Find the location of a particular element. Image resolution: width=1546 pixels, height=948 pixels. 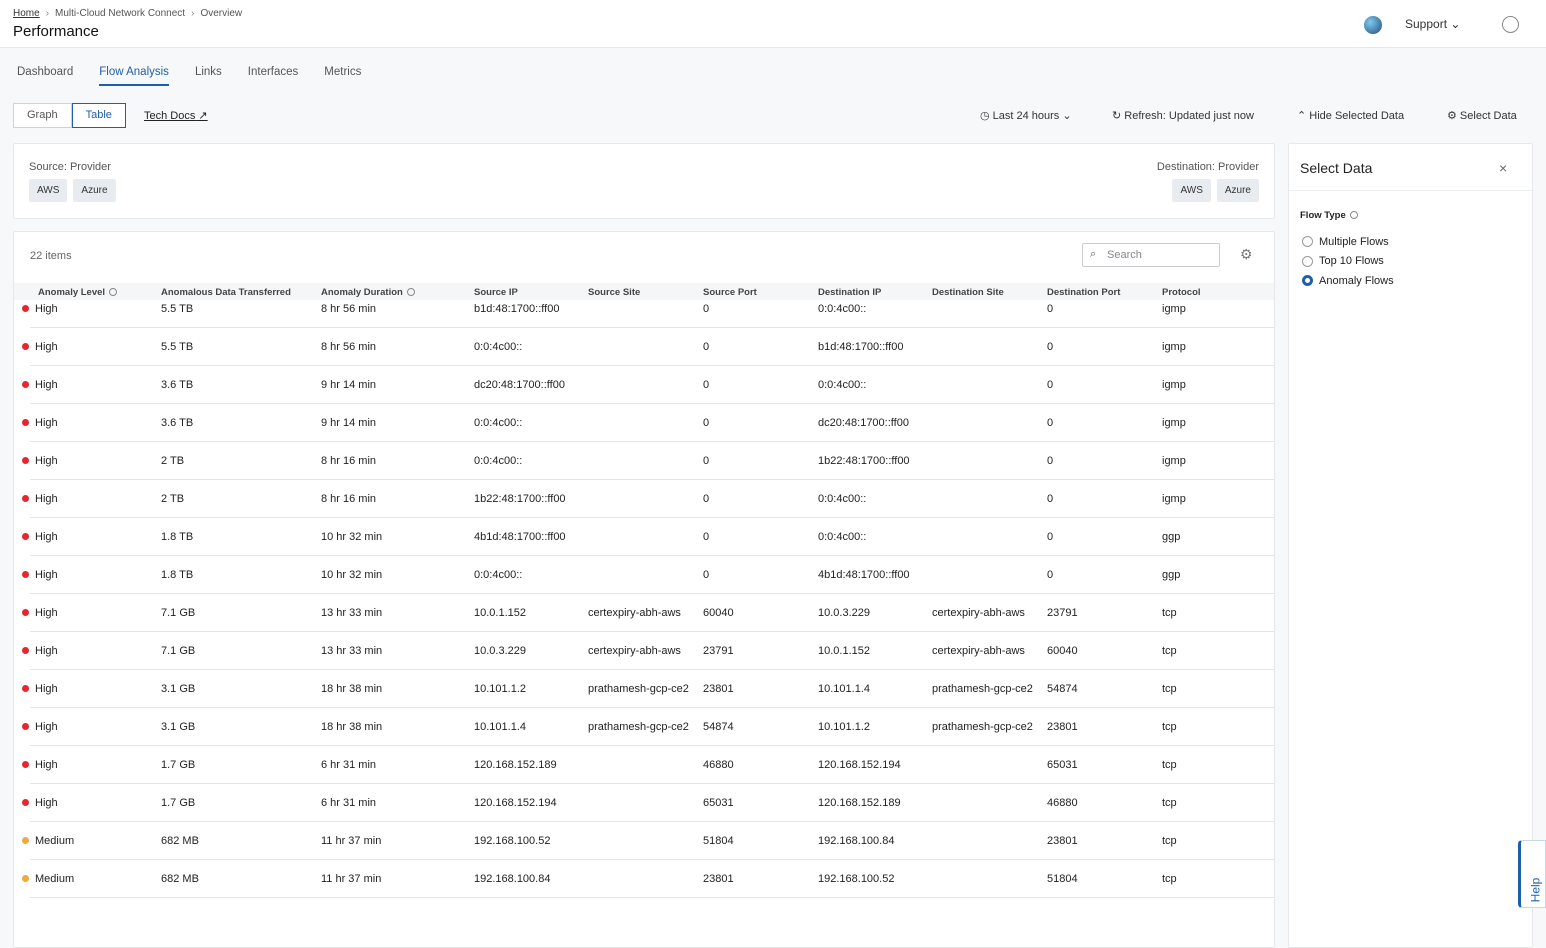

tech-docs-link: Tech Docs ↗ is located at coordinates (176, 116).